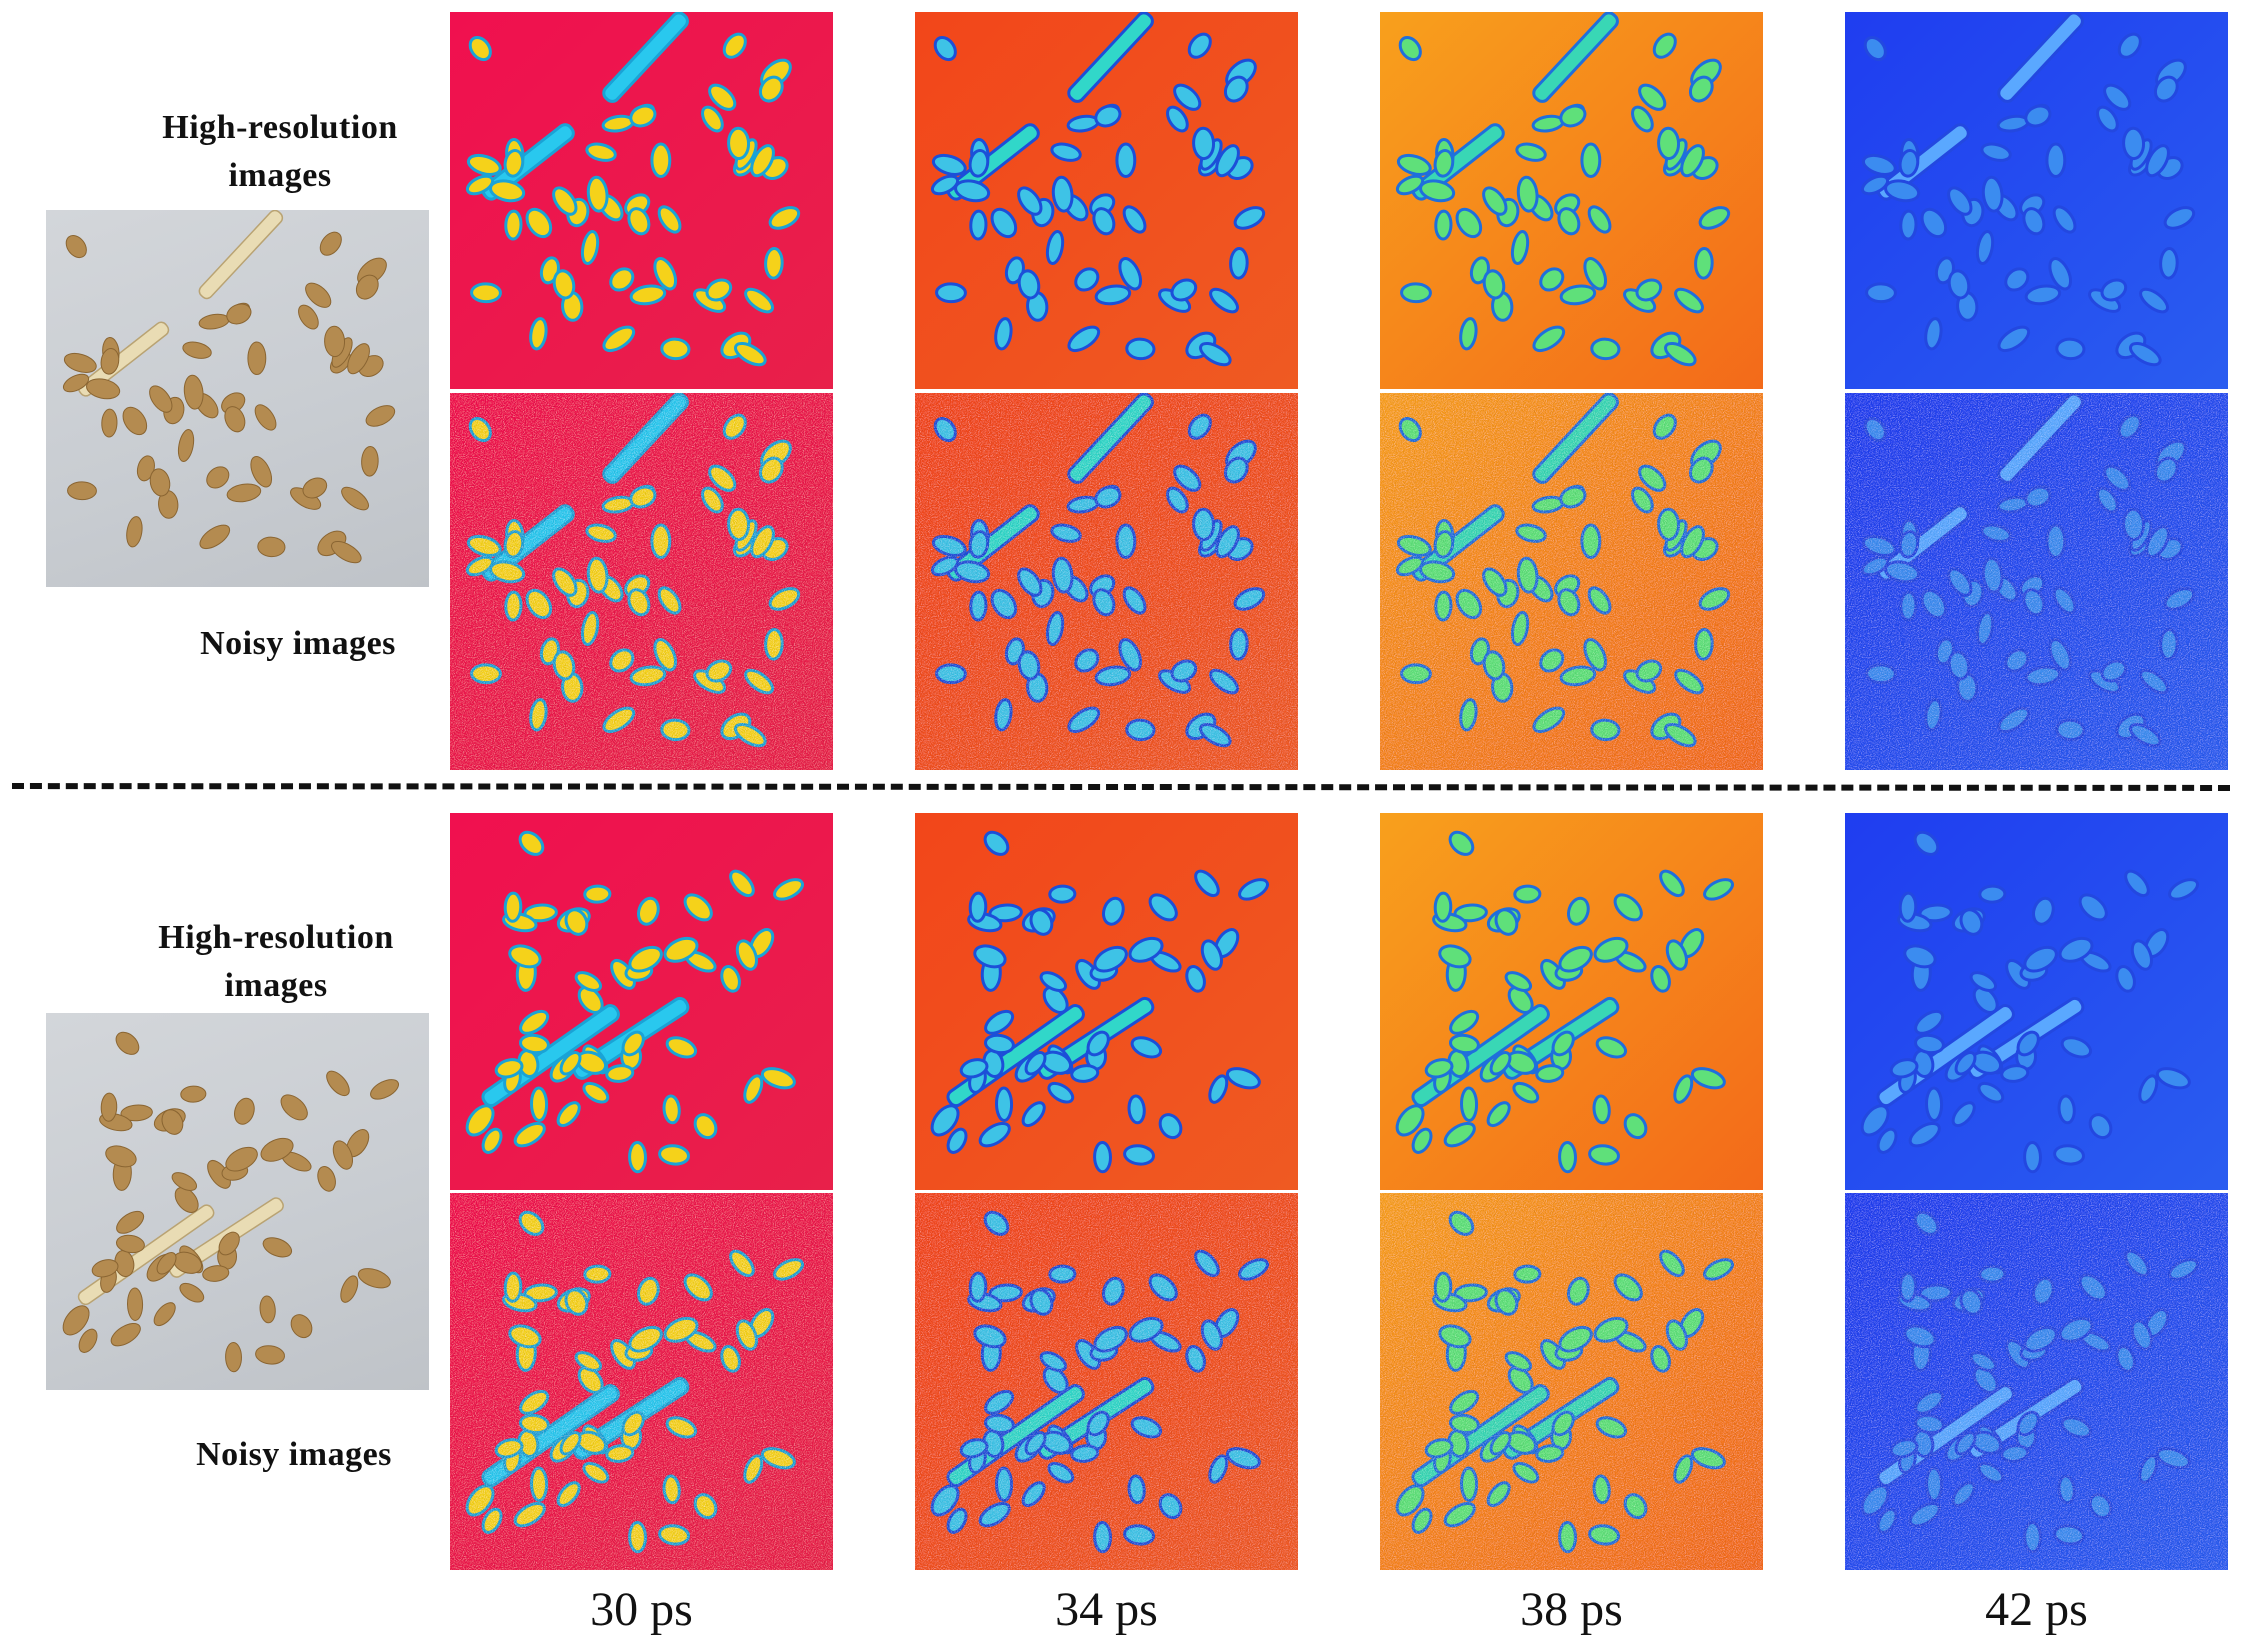 Image resolution: width=2246 pixels, height=1646 pixels. Describe the element at coordinates (1106, 1001) in the screenshot. I see `thz-image-bottom-high-resolution-34ps` at that location.